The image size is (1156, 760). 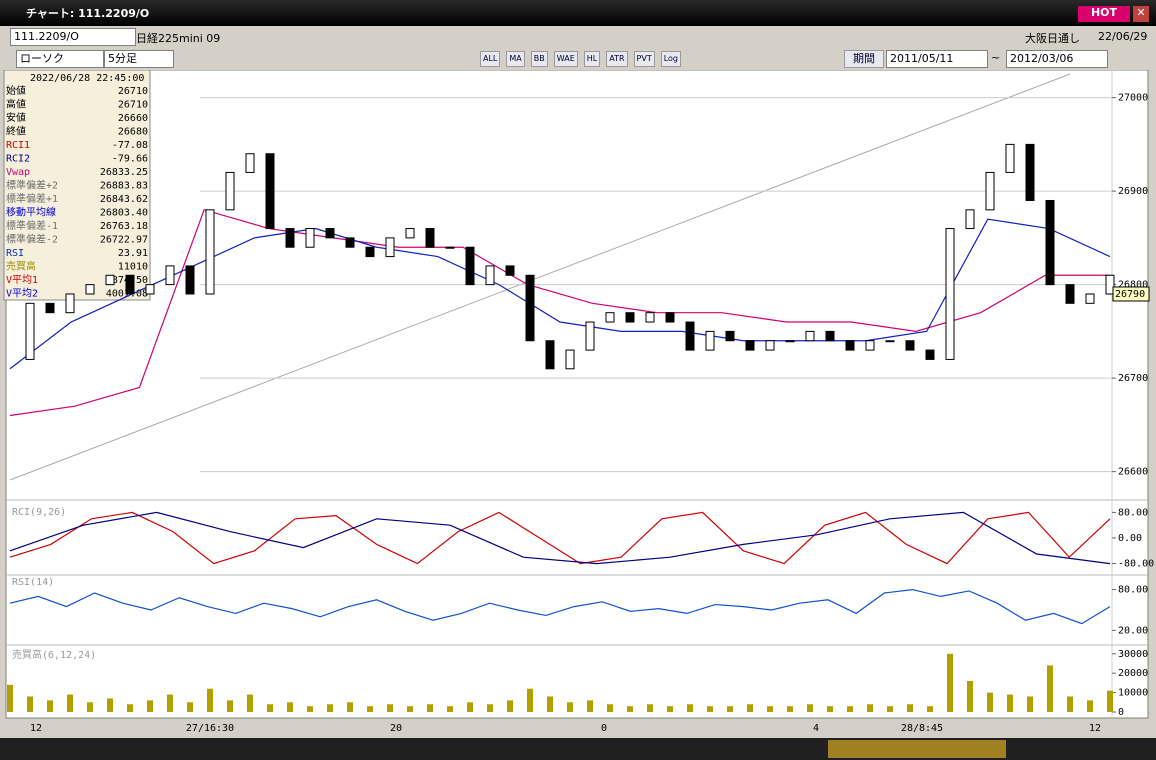 What do you see at coordinates (1121, 712) in the screenshot?
I see `y-tick-label: 0` at bounding box center [1121, 712].